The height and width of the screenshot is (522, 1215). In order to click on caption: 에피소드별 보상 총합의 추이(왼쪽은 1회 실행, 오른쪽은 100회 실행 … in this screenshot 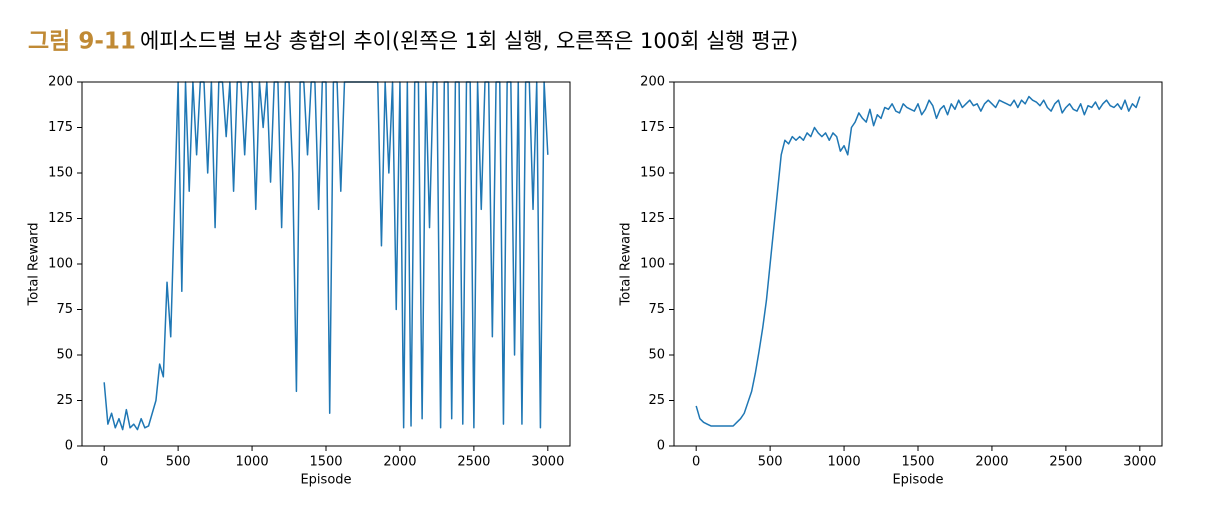, I will do `click(469, 41)`.